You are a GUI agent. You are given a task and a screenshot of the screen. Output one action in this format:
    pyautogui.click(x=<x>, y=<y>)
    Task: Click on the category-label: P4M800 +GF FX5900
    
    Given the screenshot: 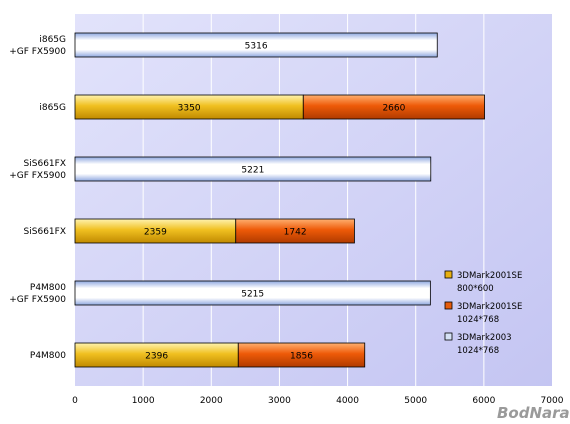 What is the action you would take?
    pyautogui.click(x=37, y=294)
    